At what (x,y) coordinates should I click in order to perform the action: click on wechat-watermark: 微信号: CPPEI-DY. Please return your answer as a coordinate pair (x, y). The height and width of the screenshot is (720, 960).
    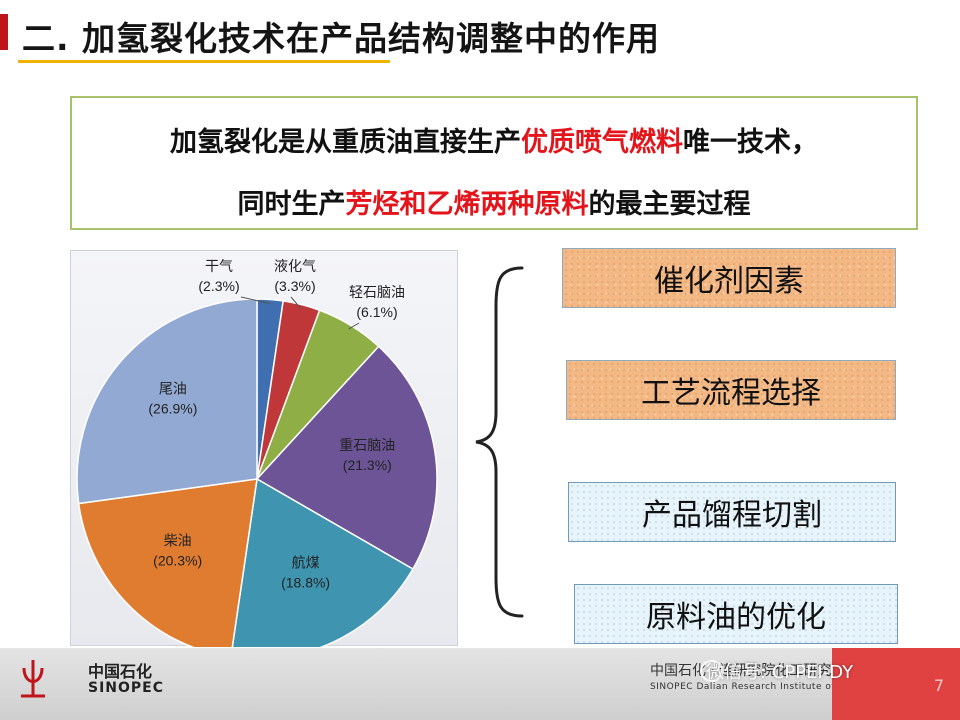
    Looking at the image, I should click on (780, 672).